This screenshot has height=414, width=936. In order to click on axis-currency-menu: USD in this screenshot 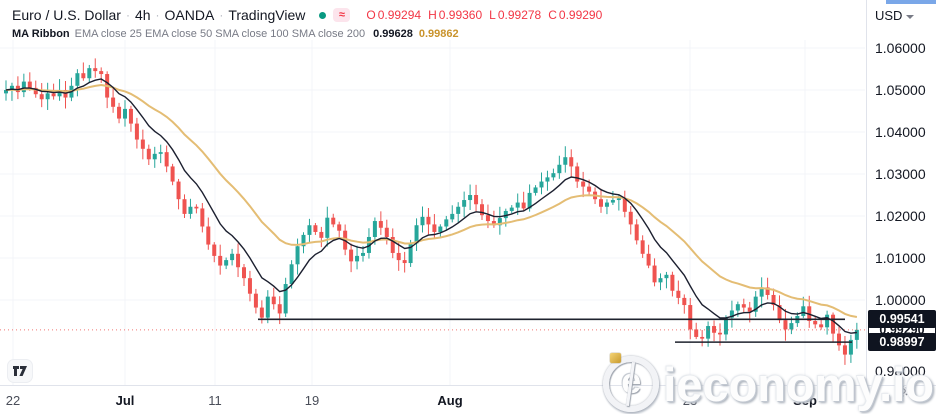, I will do `click(895, 15)`.